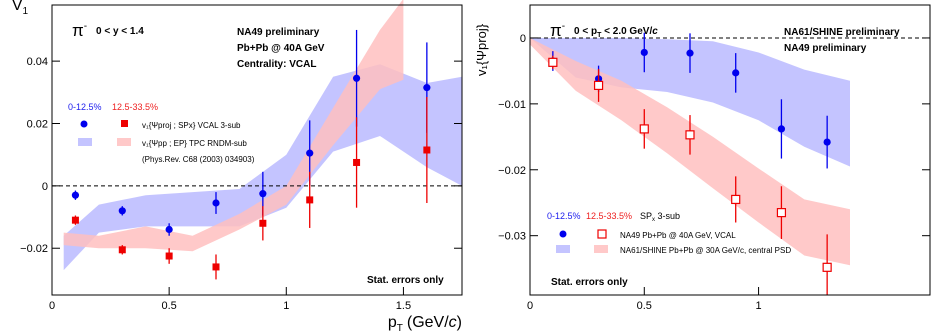 The height and width of the screenshot is (335, 933). I want to click on pt-cut: 0 < pT < 2.0 GeV/c, so click(616, 32).